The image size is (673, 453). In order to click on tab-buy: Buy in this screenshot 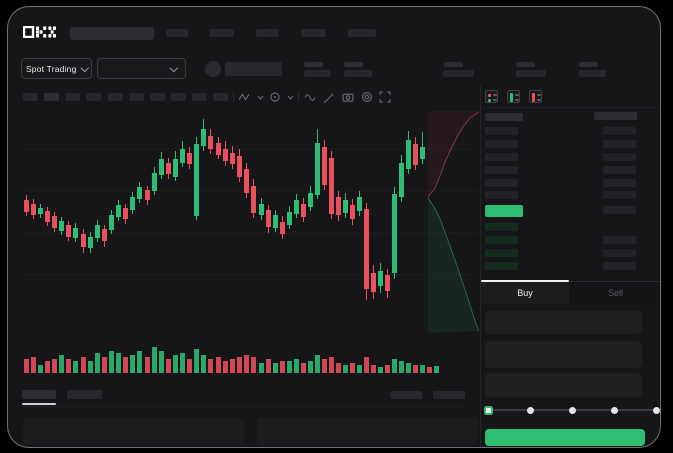, I will do `click(525, 293)`.